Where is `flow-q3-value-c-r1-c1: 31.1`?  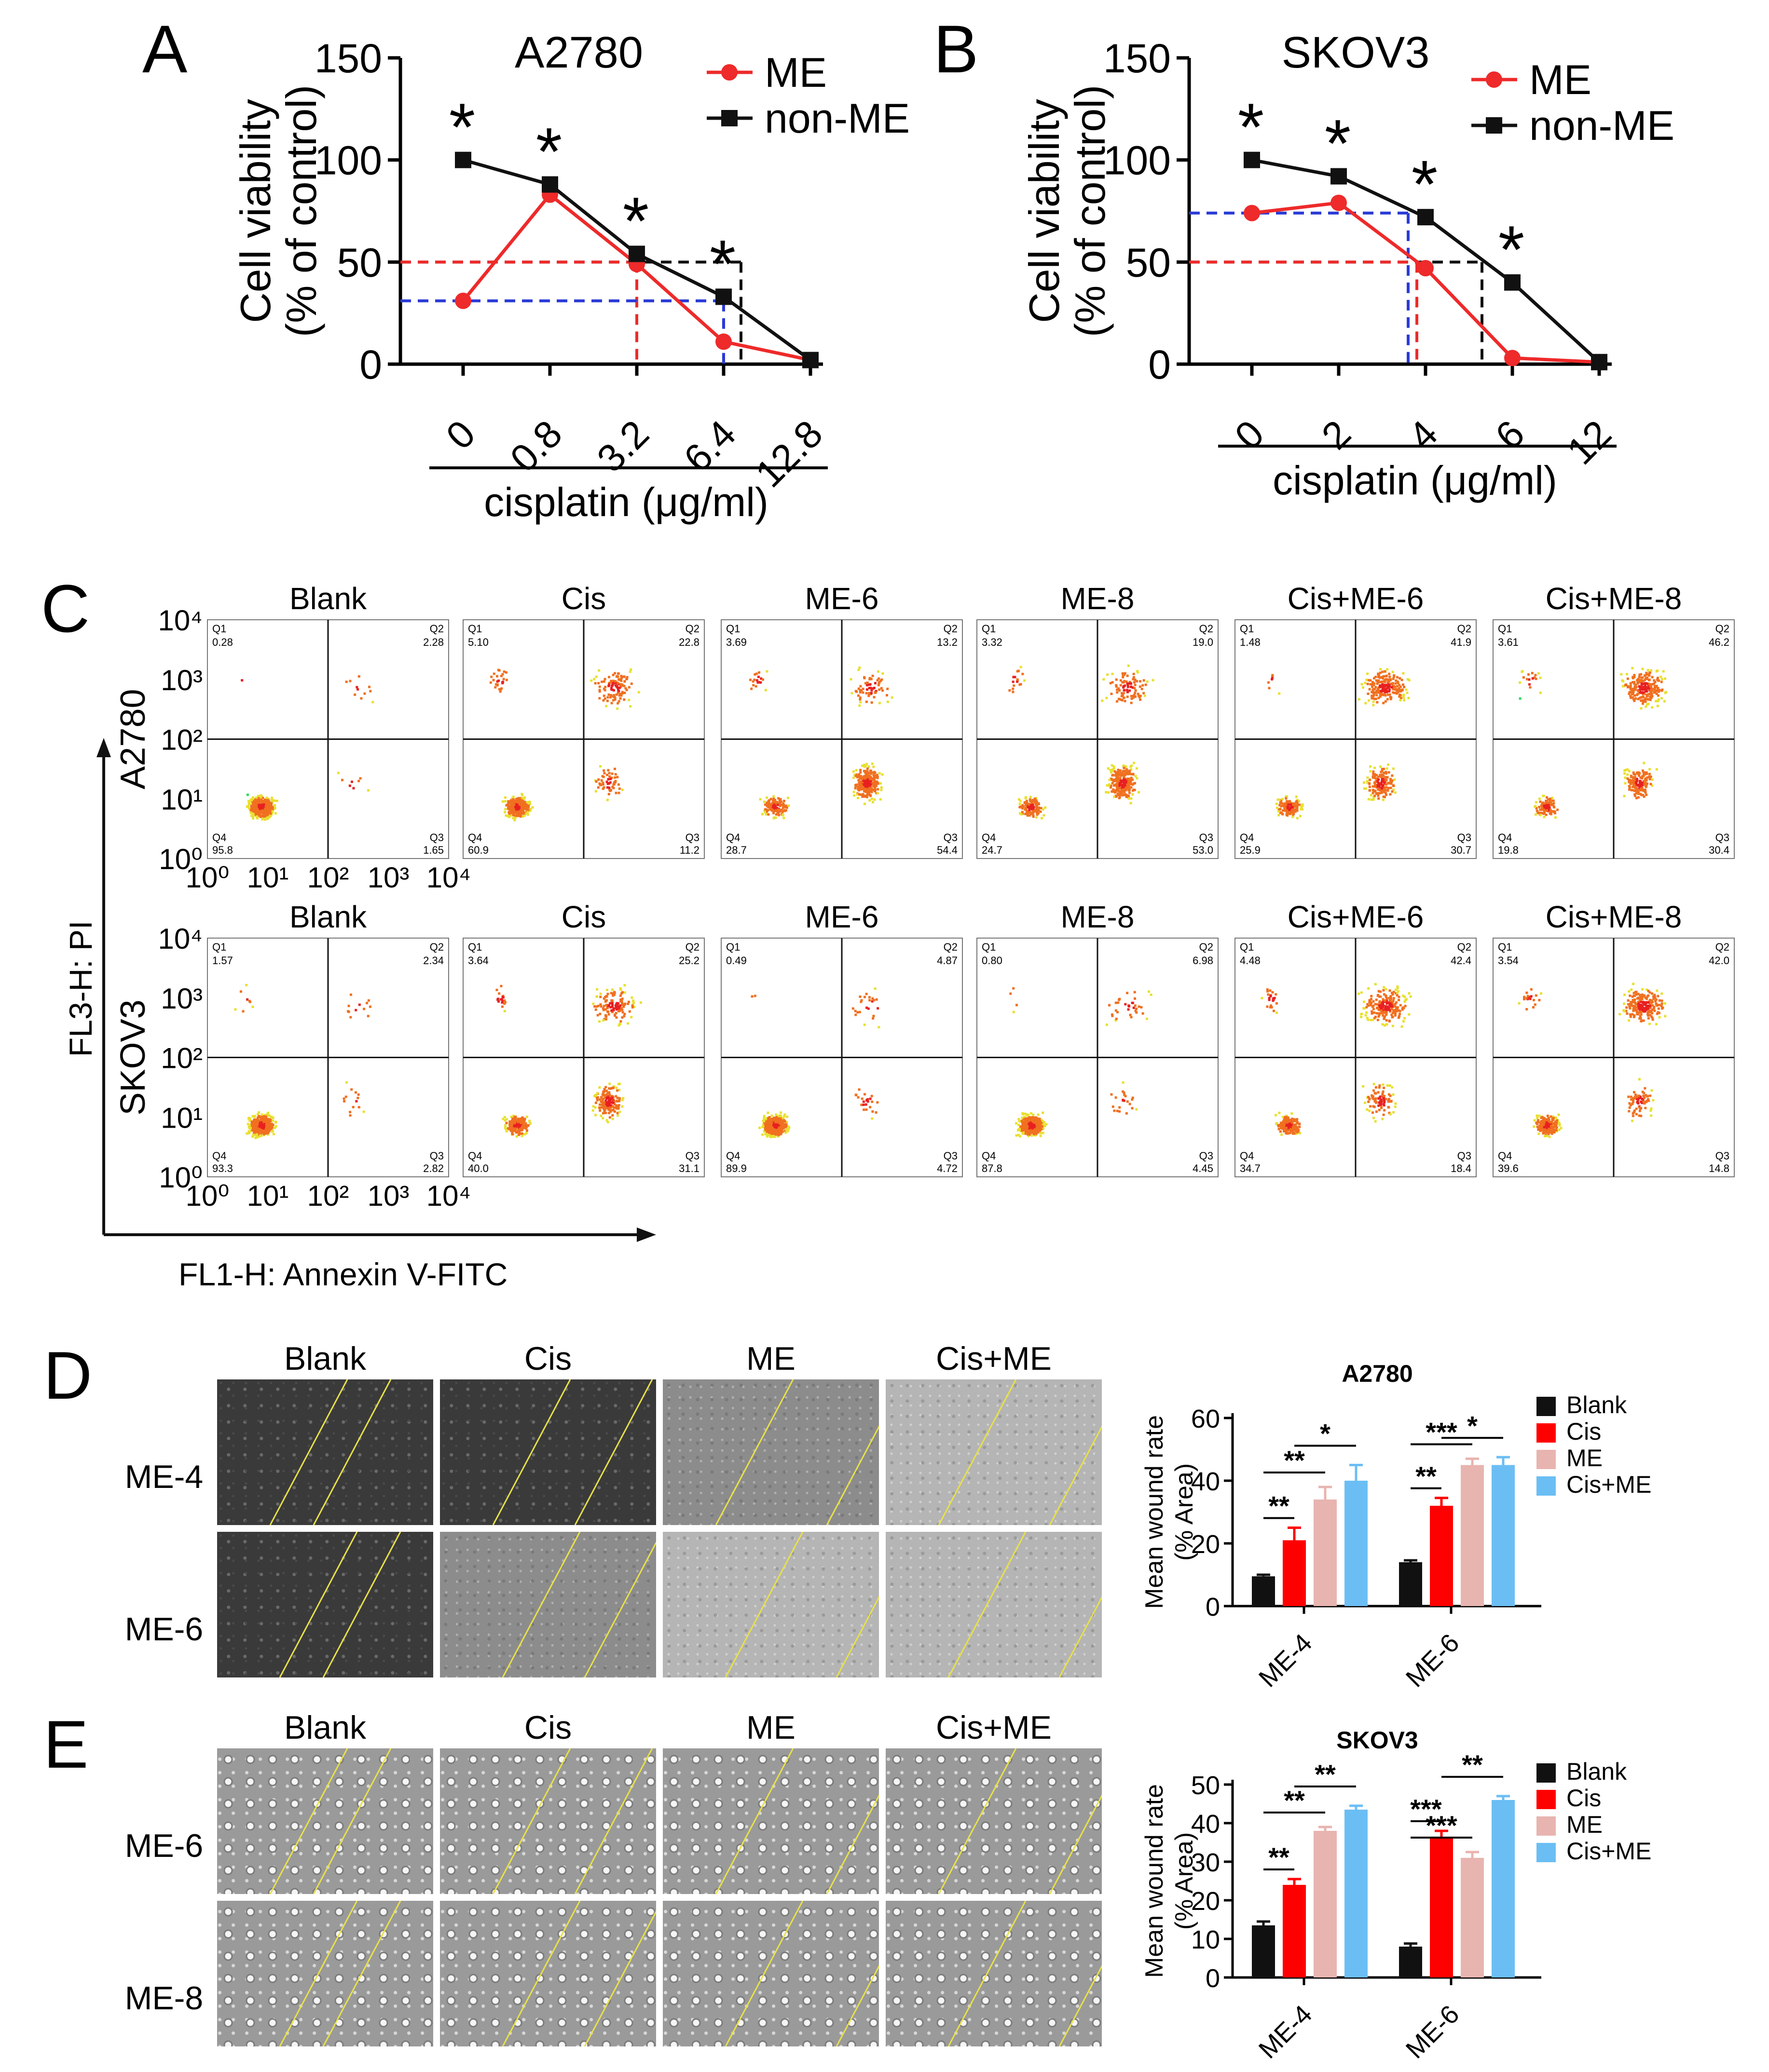 flow-q3-value-c-r1-c1: 31.1 is located at coordinates (689, 1168).